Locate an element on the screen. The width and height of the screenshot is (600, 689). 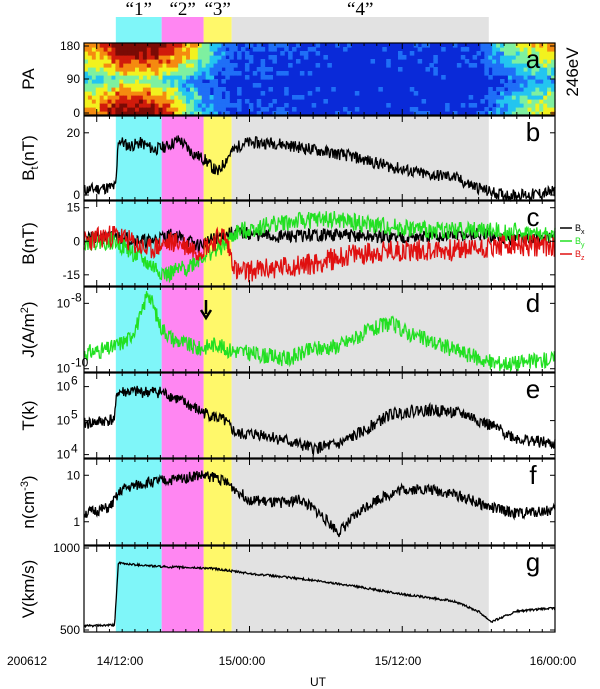
y-tick-label: 90 is located at coordinates (74, 79).